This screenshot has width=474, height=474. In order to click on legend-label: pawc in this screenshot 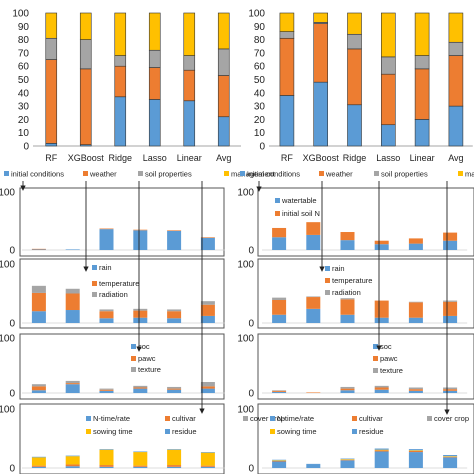, I will do `click(147, 358)`.